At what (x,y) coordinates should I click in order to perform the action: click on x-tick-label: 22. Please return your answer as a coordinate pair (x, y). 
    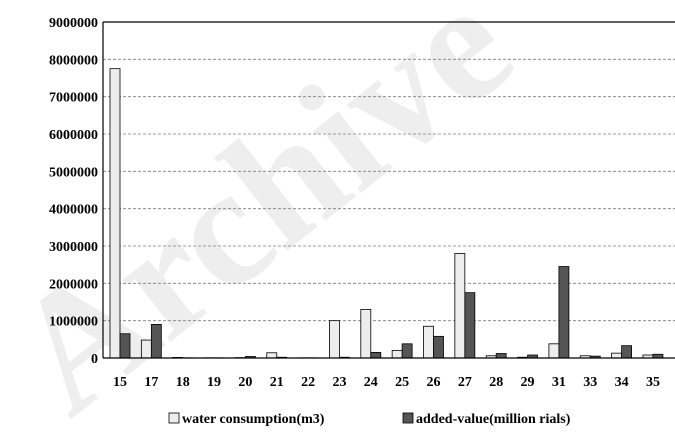
    Looking at the image, I should click on (308, 382).